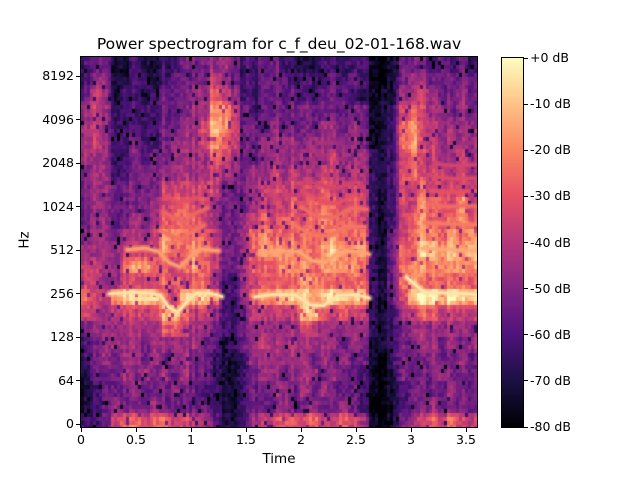 This screenshot has width=640, height=480. Describe the element at coordinates (62, 293) in the screenshot. I see `y-tick-label: 256` at that location.